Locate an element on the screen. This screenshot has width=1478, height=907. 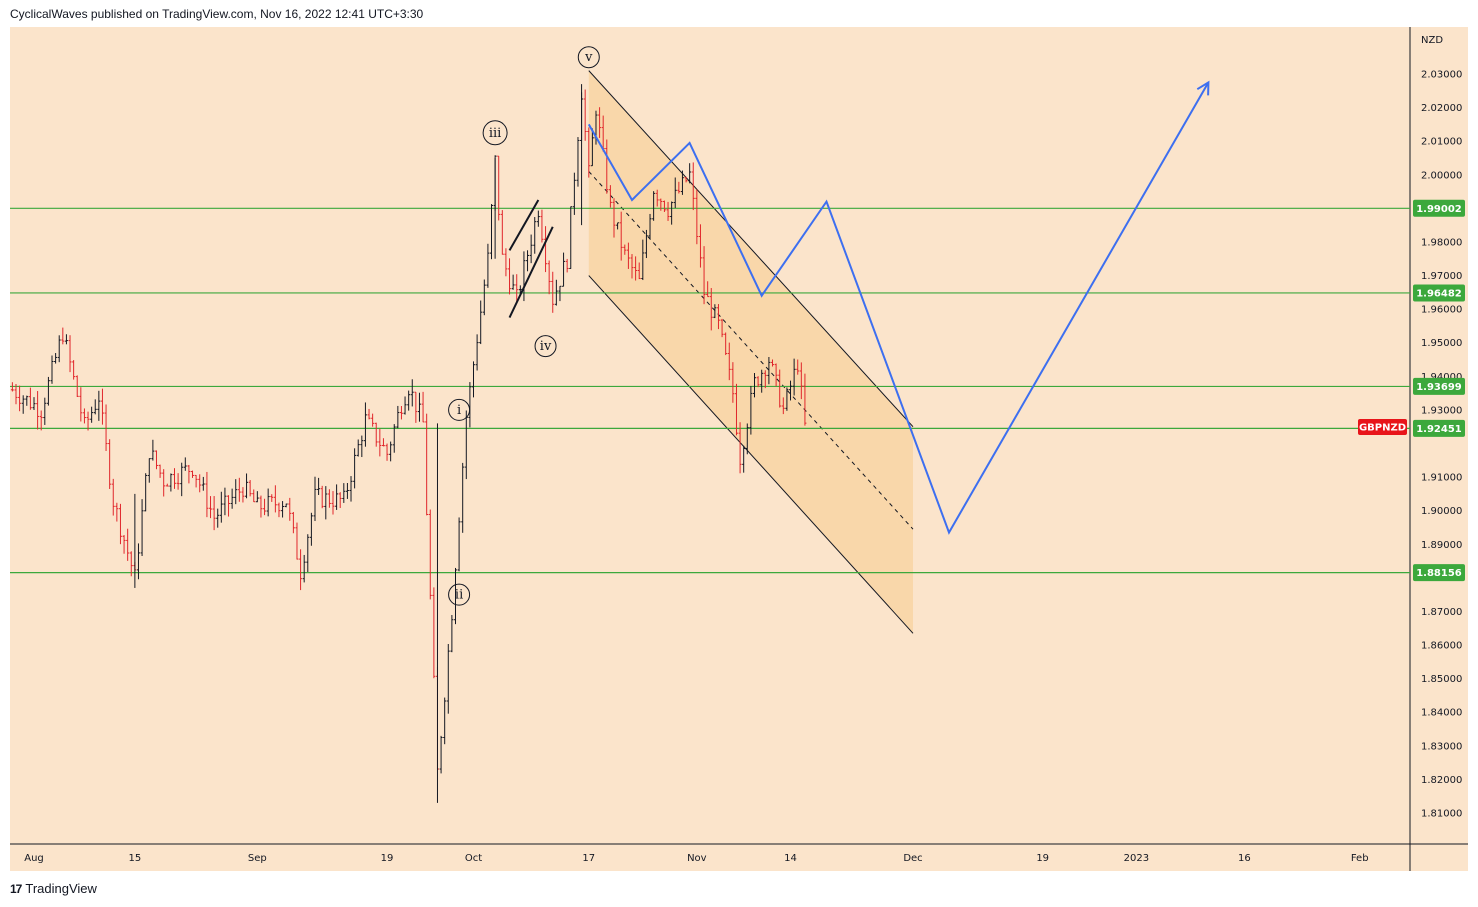
price-tick-label: 2.00000 is located at coordinates (1441, 175).